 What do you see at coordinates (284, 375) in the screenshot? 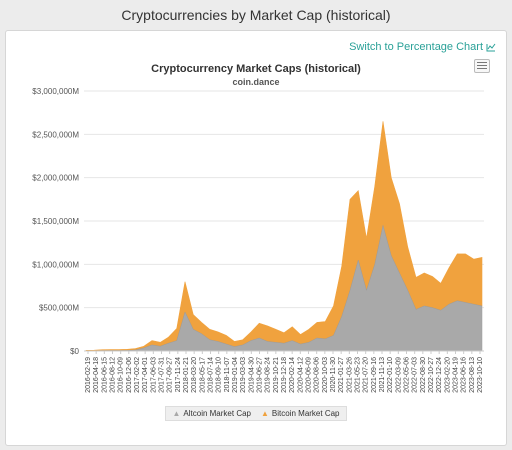
I see `x-tick-label: 2019-12-18` at bounding box center [284, 375].